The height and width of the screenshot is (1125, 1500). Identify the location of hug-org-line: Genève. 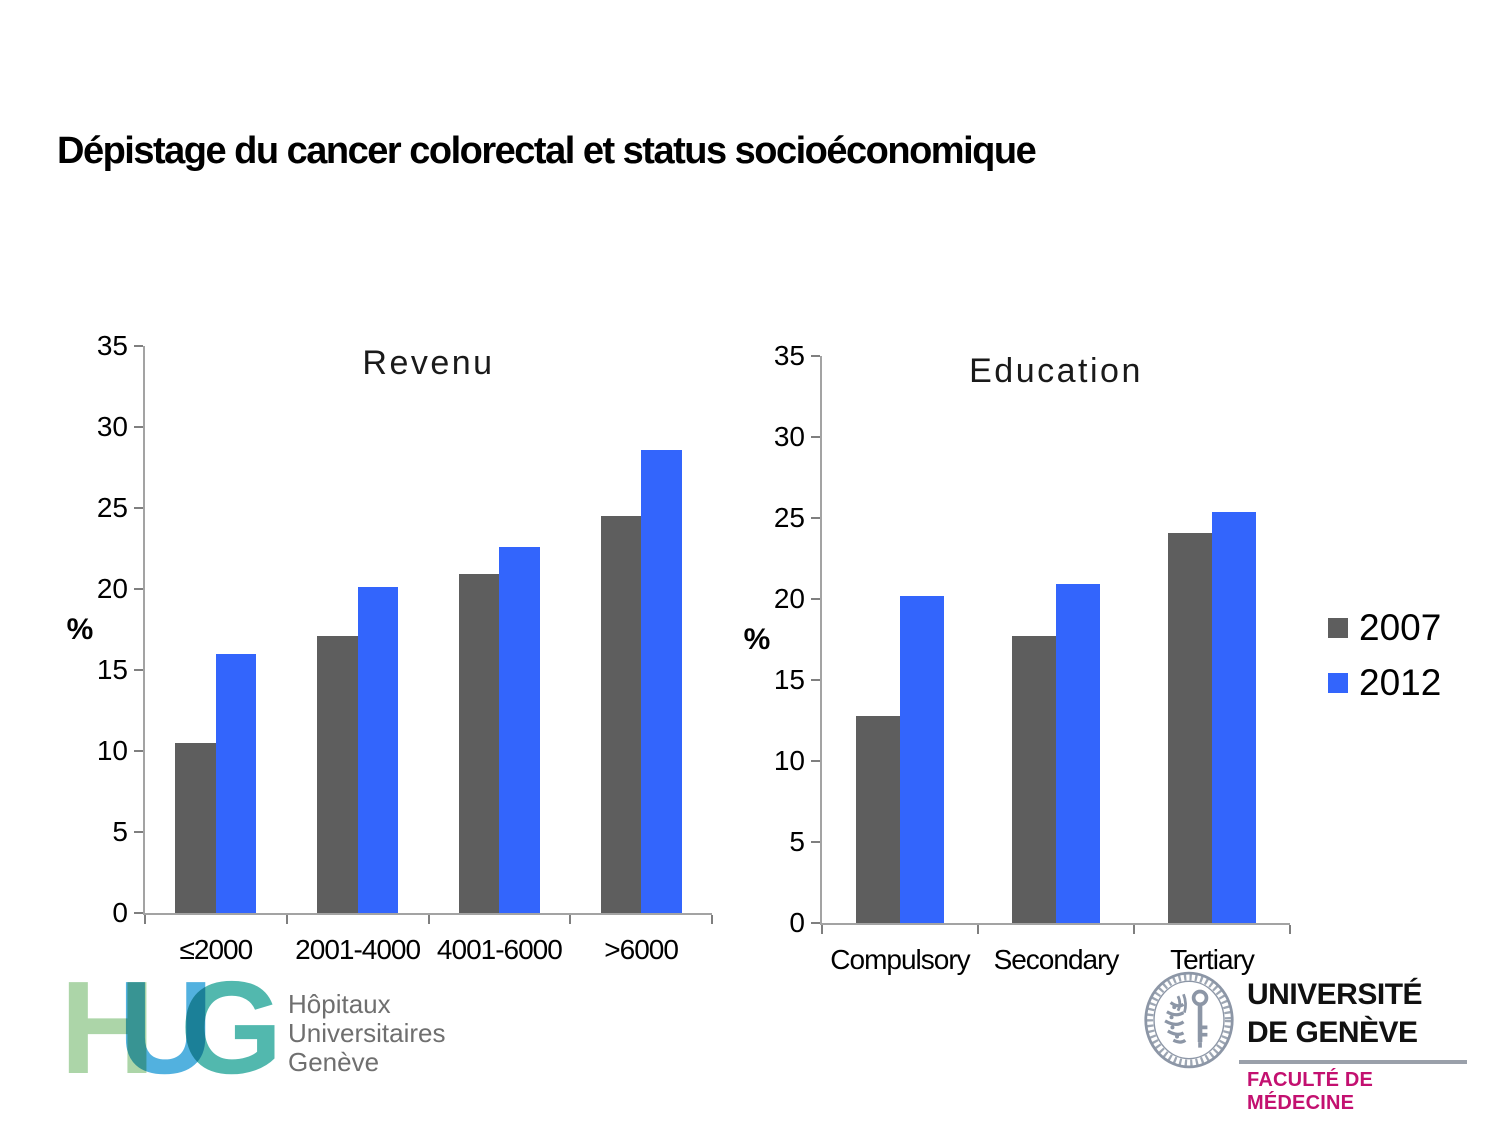
(334, 1062).